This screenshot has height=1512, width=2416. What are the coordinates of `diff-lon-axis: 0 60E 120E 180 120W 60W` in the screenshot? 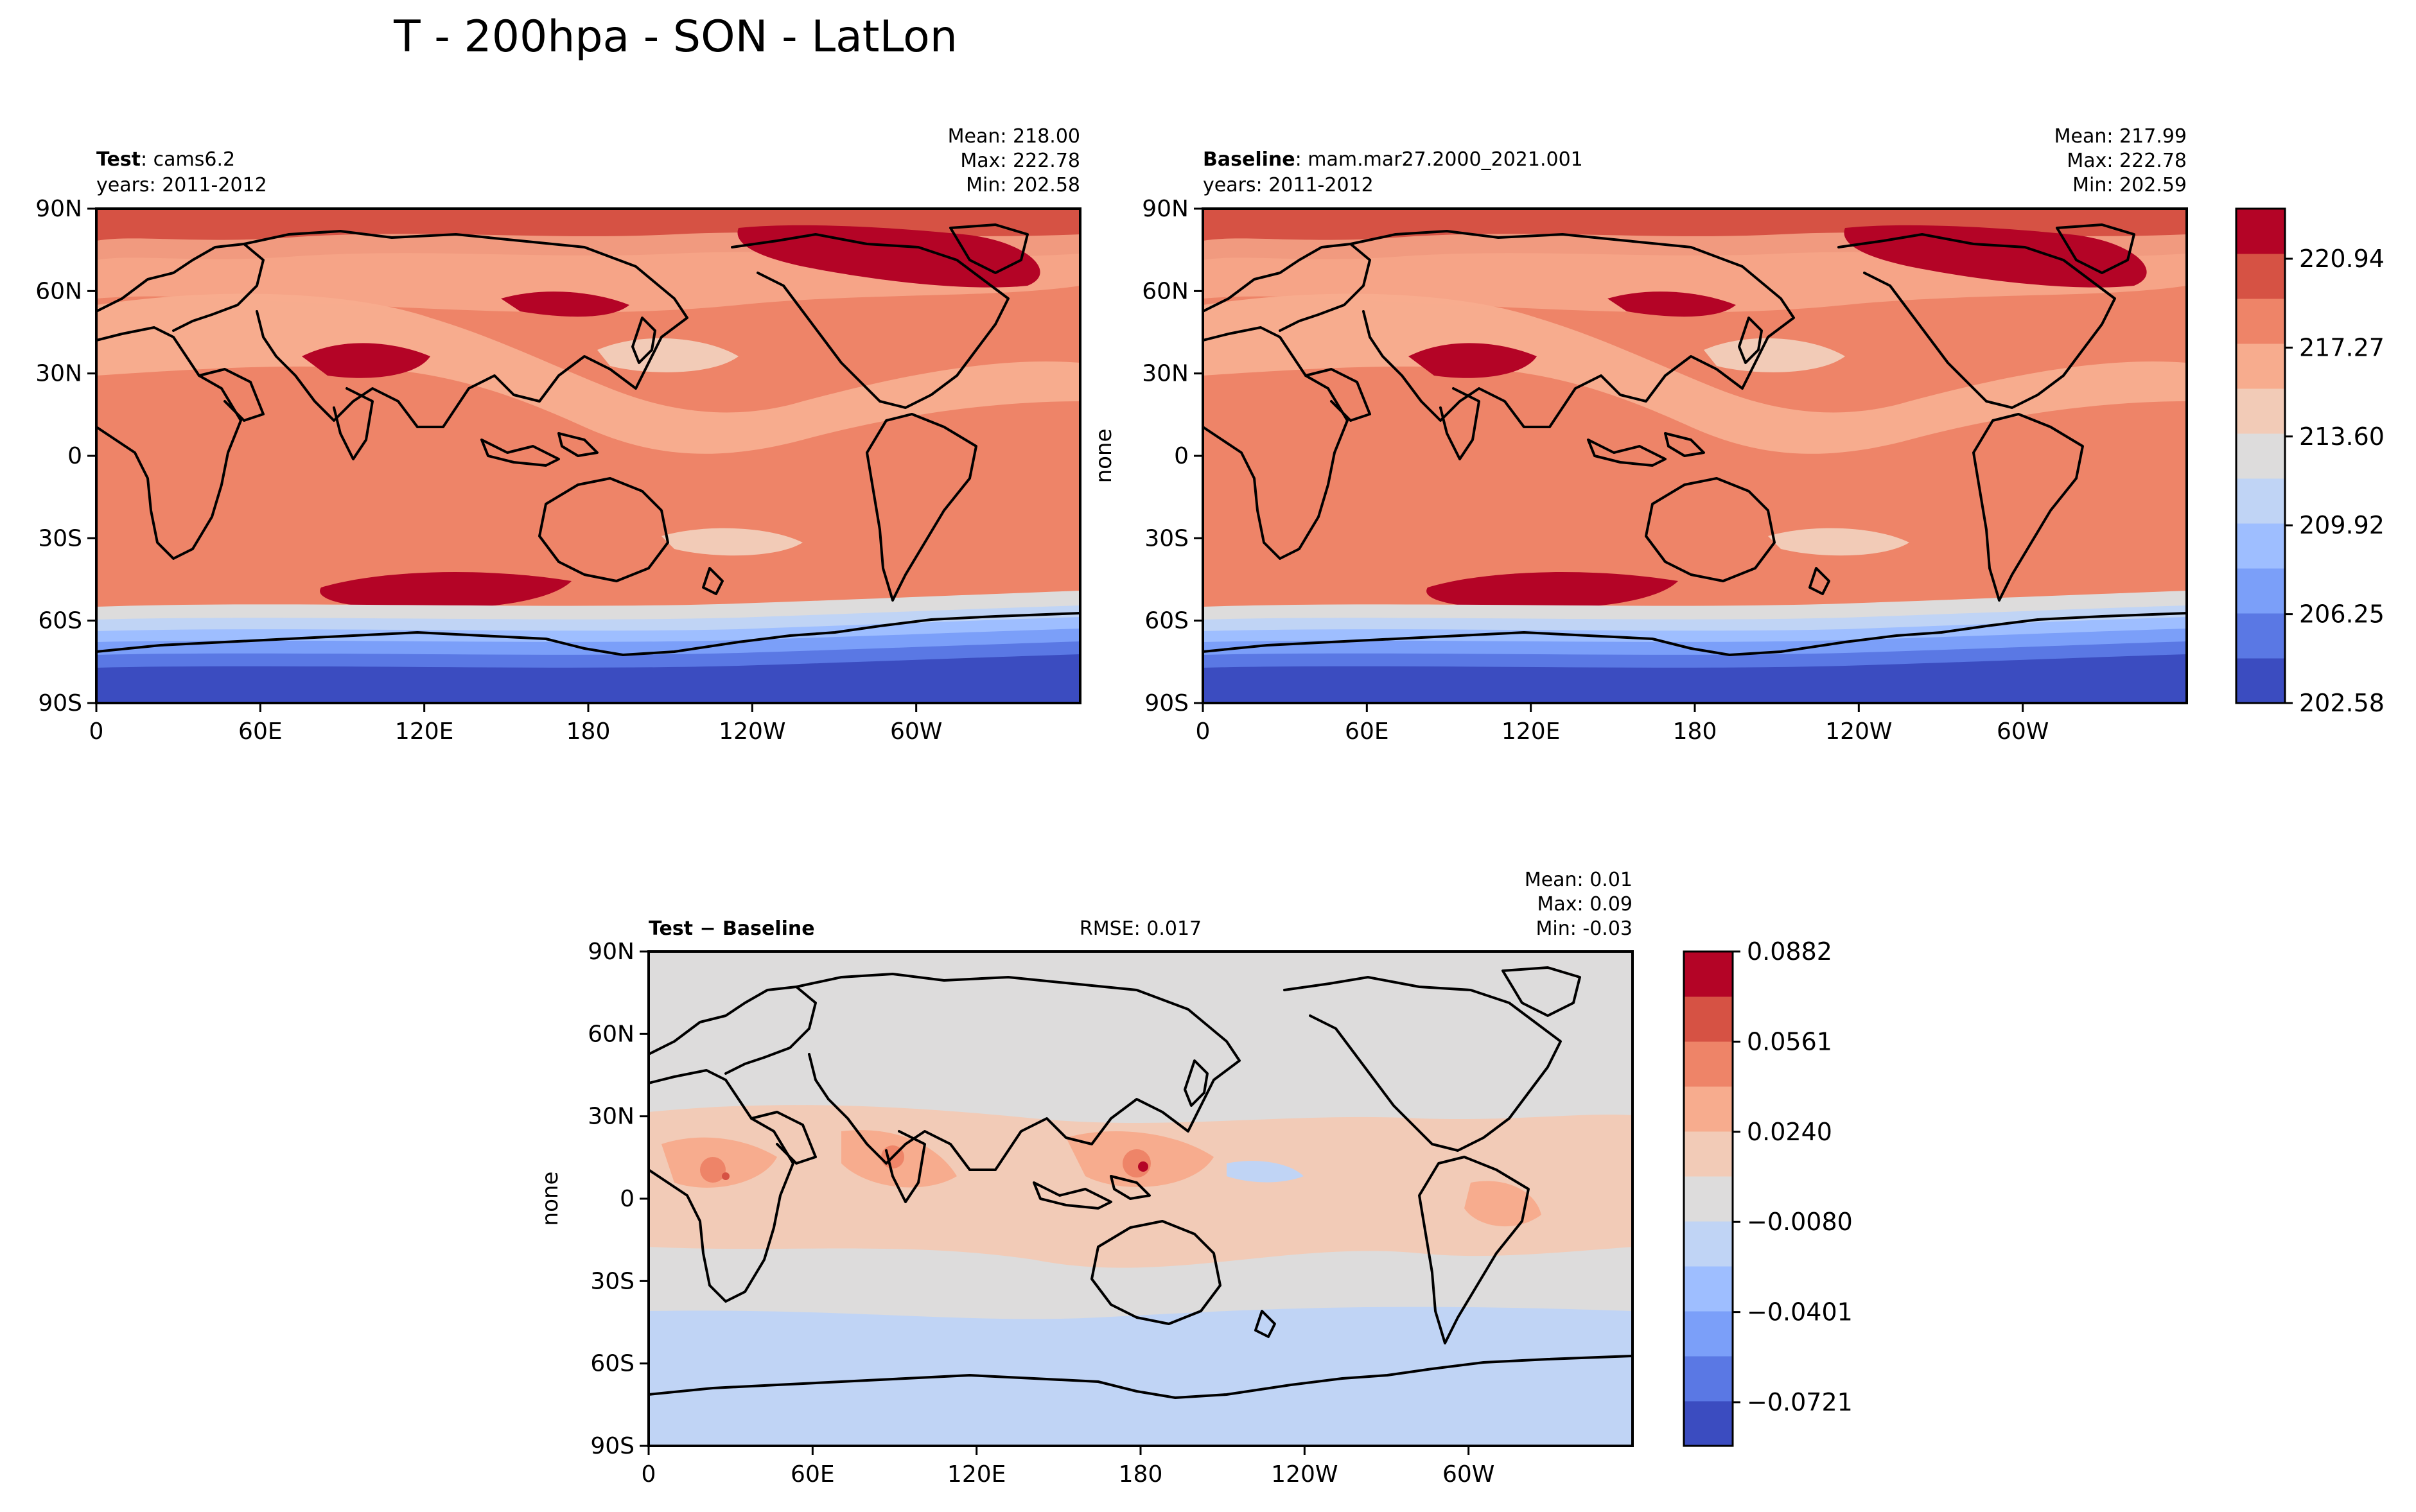 It's located at (1068, 1467).